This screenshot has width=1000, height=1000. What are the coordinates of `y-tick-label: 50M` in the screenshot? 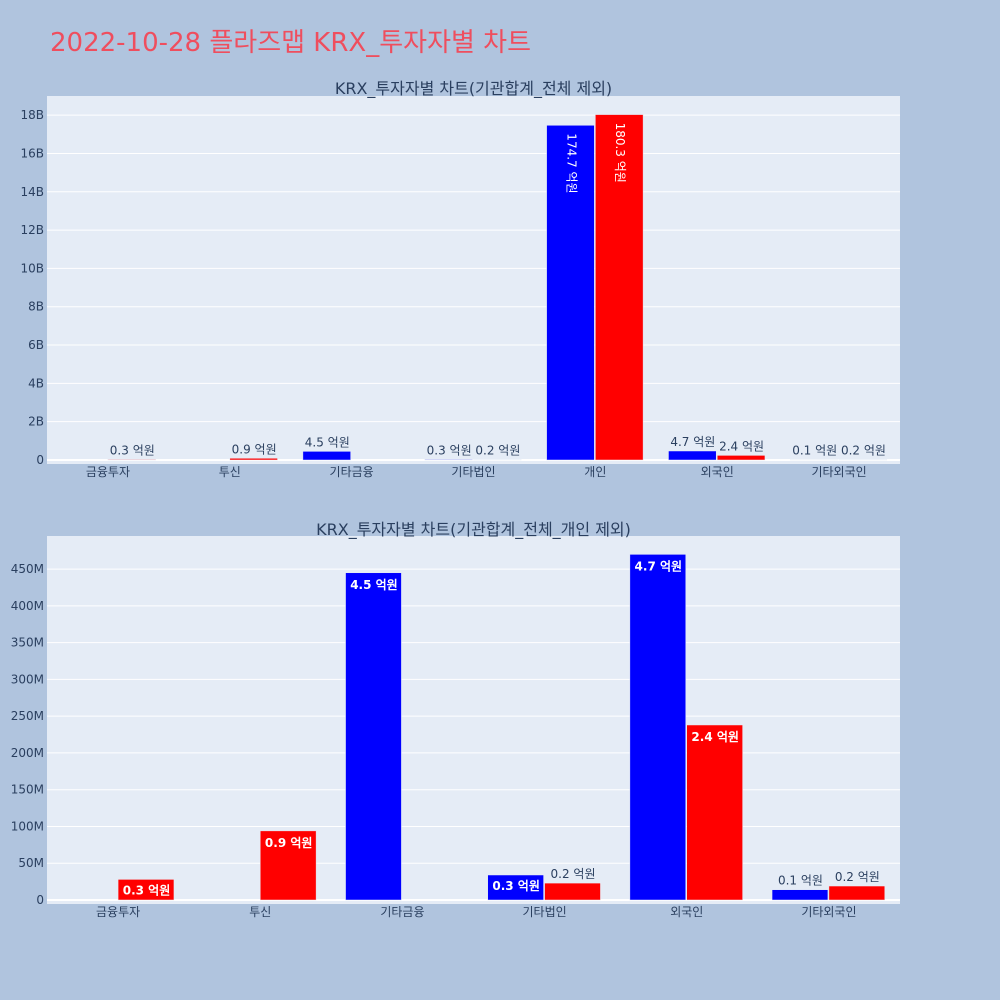 It's located at (31, 863).